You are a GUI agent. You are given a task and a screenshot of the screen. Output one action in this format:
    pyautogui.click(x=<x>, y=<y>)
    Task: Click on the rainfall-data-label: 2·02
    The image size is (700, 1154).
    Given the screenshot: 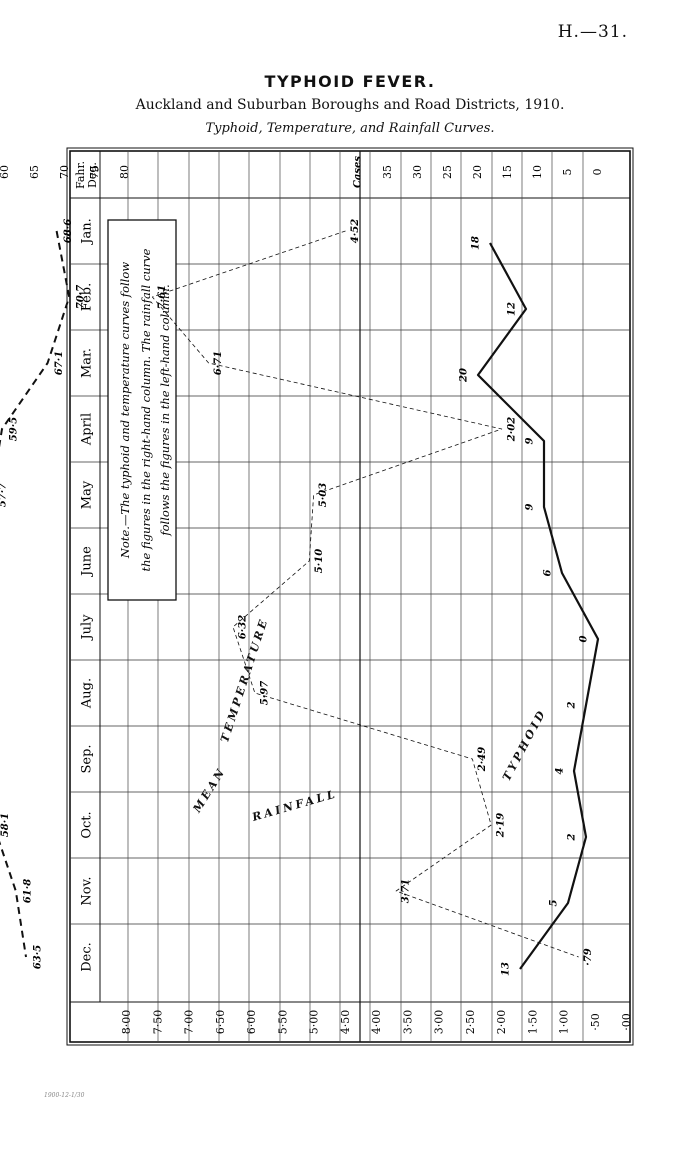 What is the action you would take?
    pyautogui.click(x=511, y=429)
    